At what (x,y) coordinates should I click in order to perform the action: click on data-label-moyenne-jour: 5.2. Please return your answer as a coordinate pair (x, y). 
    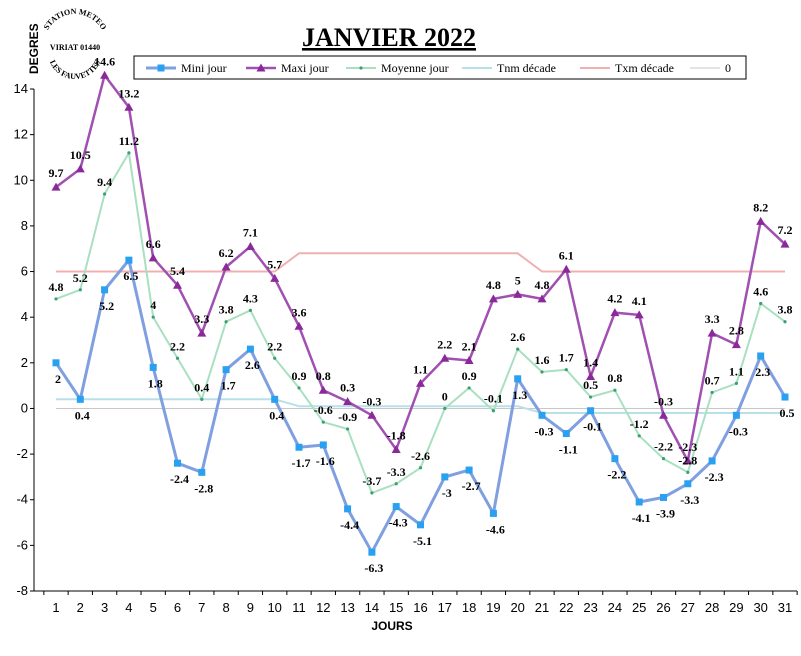
    Looking at the image, I should click on (80, 278).